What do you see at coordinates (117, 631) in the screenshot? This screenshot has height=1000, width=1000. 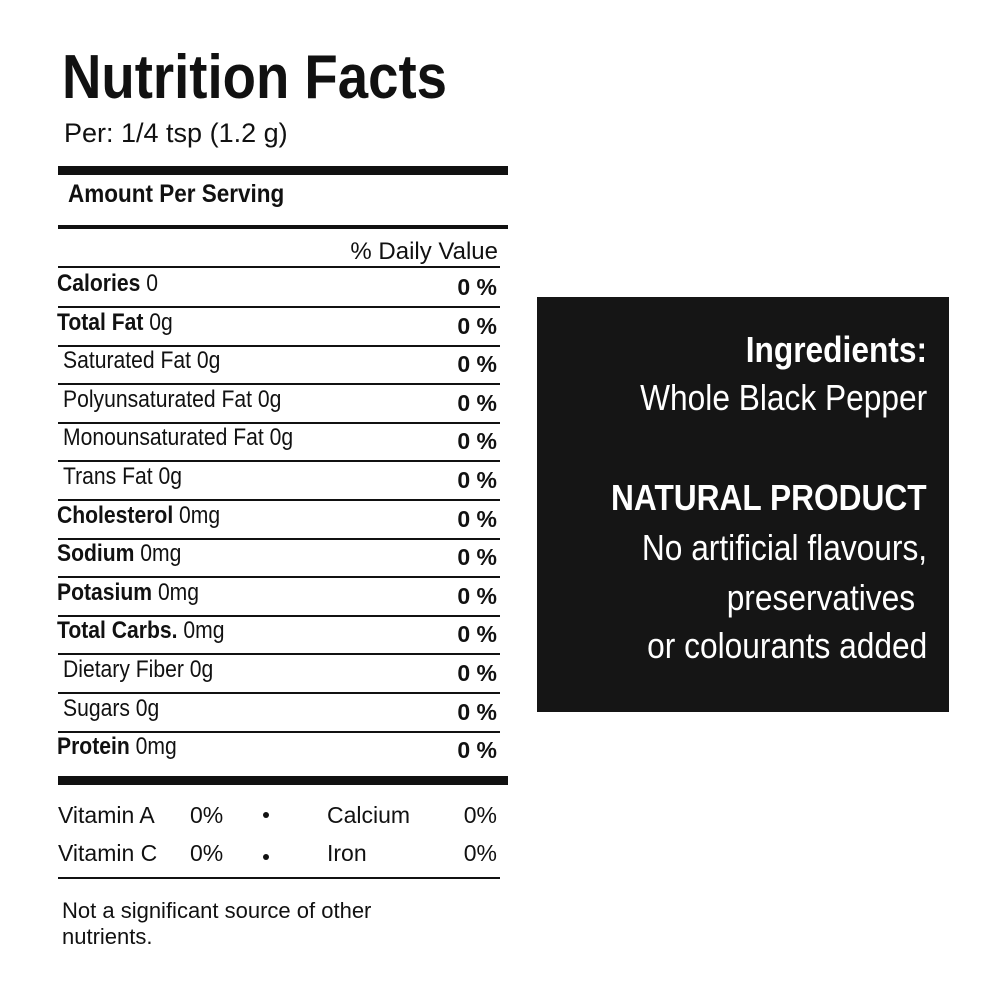 I see `nutrient-name: Total Carbs.` at bounding box center [117, 631].